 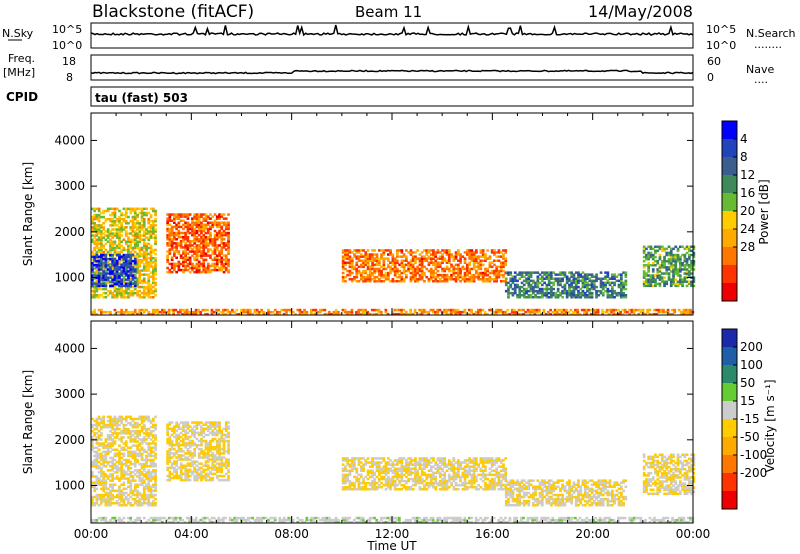 I want to click on nsearch-tick-top: 10^5, so click(x=721, y=29).